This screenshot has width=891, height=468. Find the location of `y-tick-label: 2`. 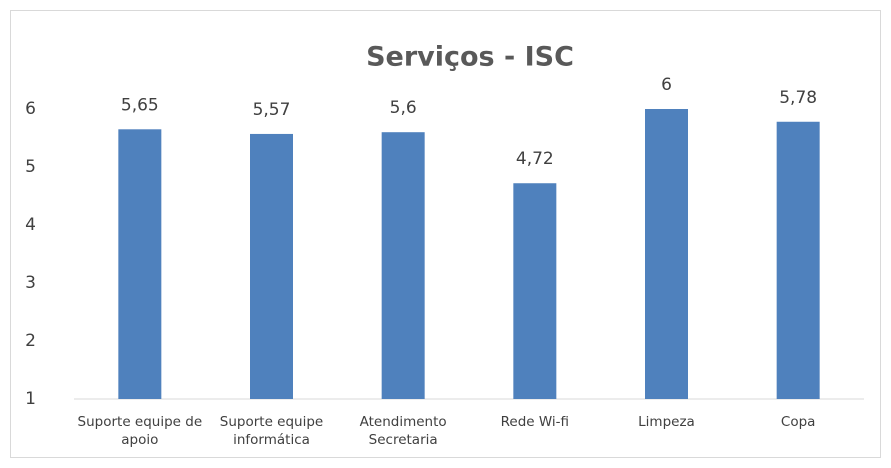

y-tick-label: 2 is located at coordinates (30, 341).